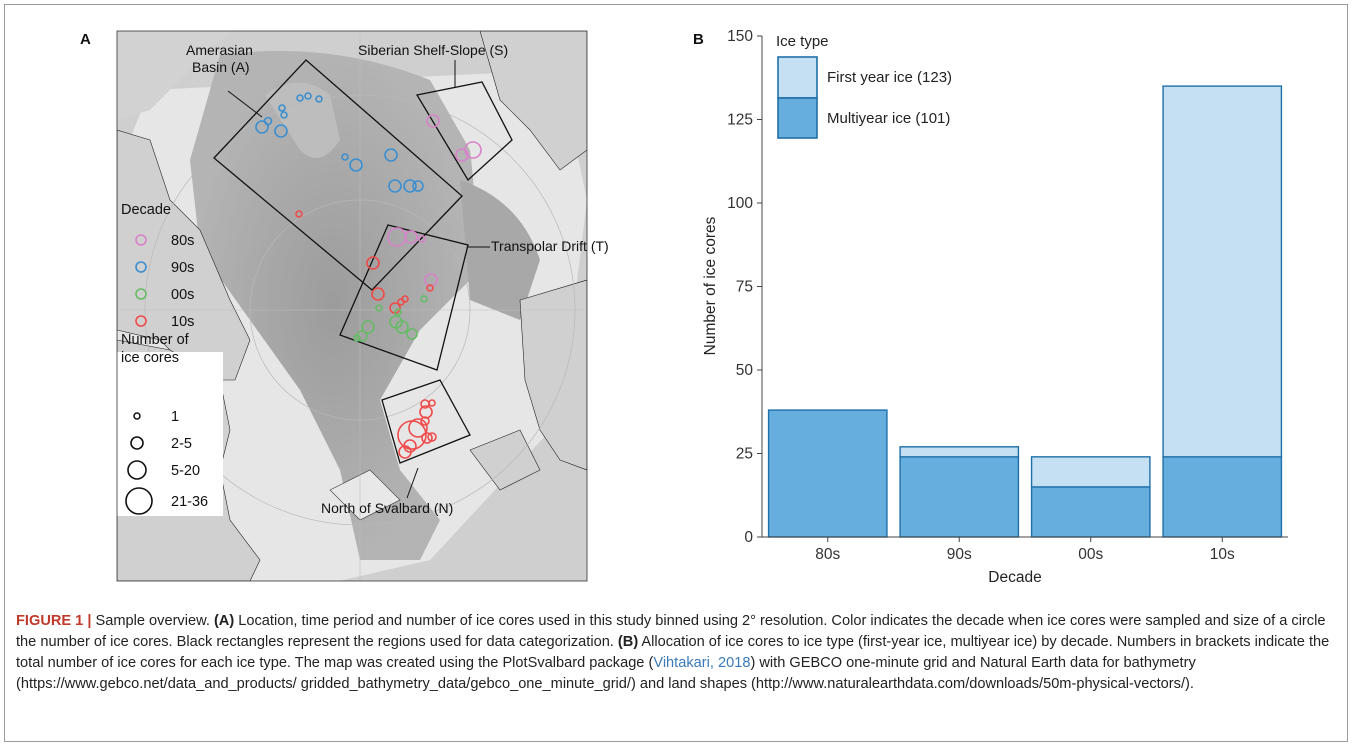 This screenshot has height=748, width=1355. I want to click on size-label-3: 5-20, so click(185, 471).